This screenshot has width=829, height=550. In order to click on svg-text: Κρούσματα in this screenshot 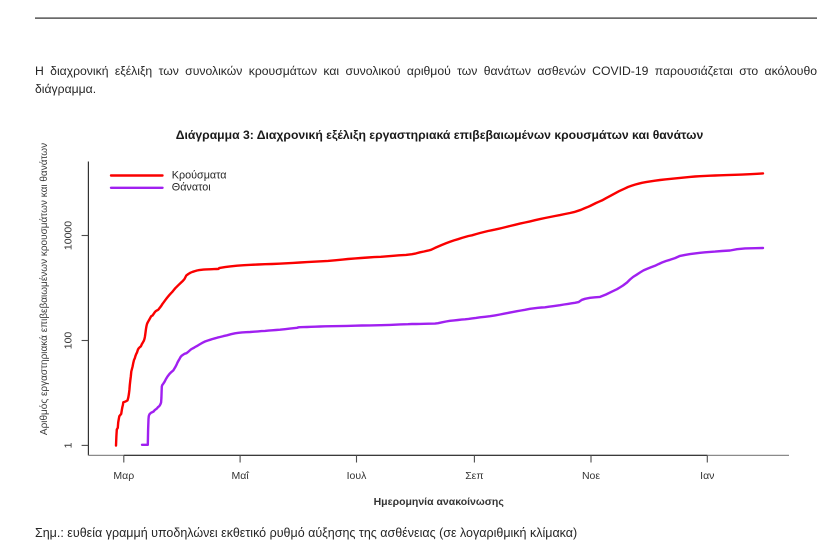, I will do `click(199, 176)`.